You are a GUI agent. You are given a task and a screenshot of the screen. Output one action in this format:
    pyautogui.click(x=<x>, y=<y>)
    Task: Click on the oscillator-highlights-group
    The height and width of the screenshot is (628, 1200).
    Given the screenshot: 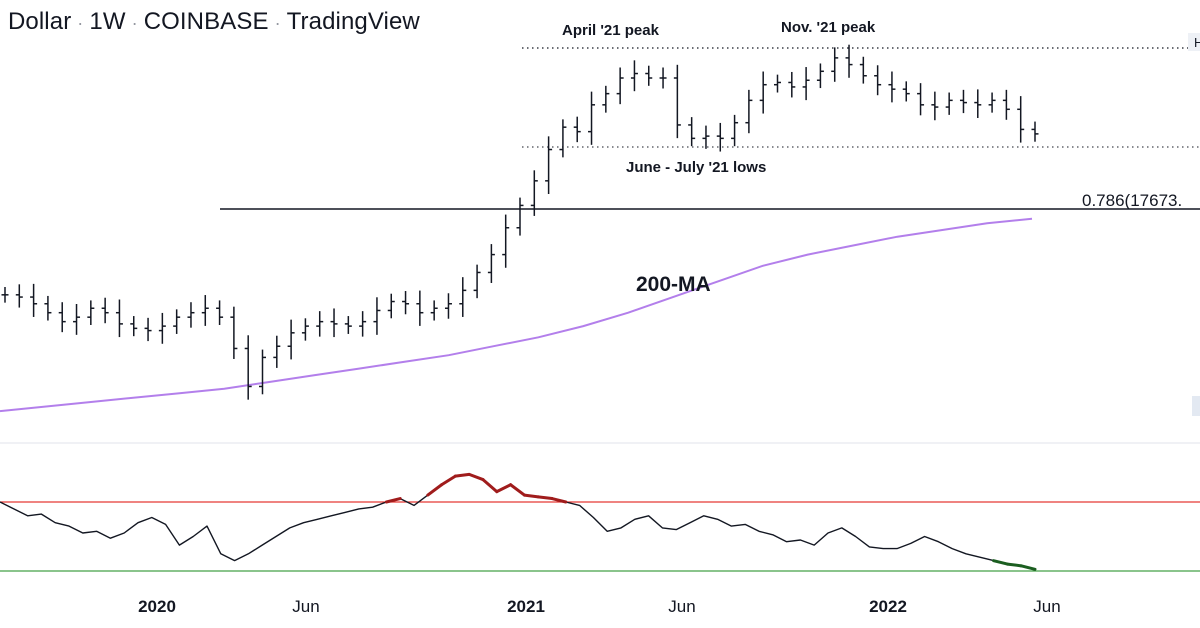 What is the action you would take?
    pyautogui.click(x=710, y=521)
    